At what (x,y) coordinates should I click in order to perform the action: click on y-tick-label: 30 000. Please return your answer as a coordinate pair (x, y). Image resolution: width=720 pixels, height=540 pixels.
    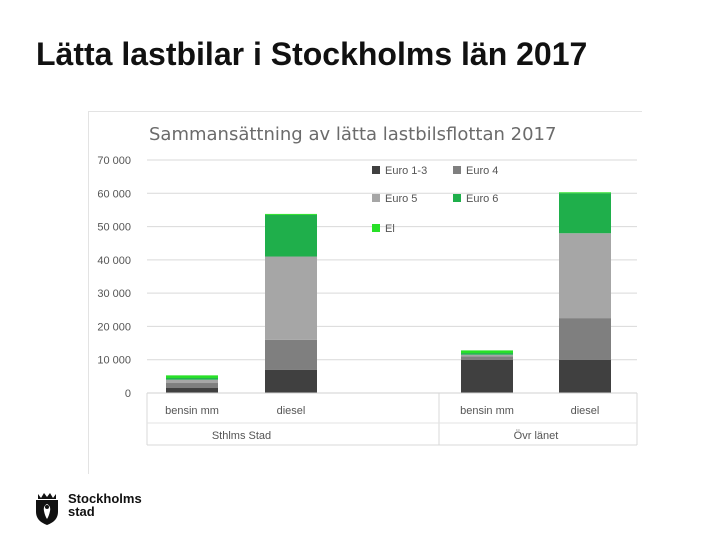
    Looking at the image, I should click on (114, 294).